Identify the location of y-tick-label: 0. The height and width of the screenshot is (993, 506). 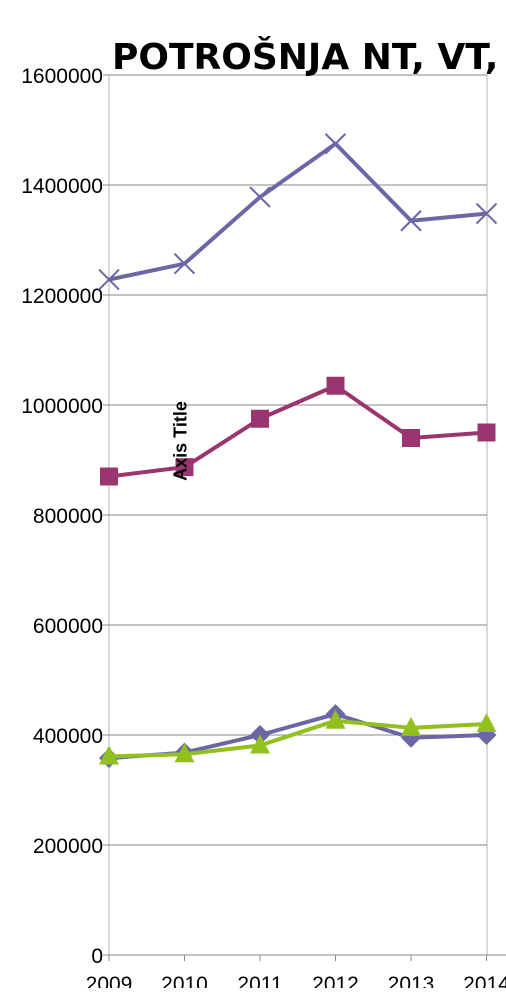
(97, 956).